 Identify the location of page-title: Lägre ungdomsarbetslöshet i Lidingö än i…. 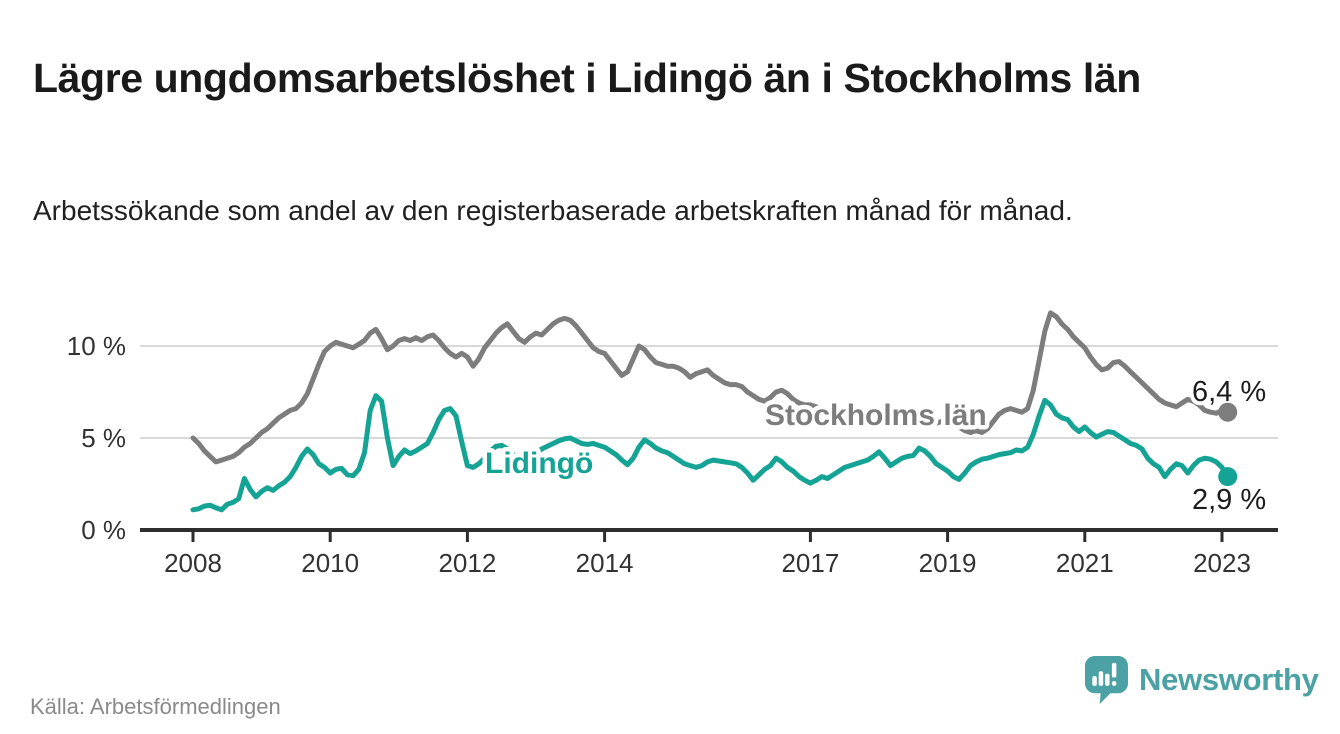
(587, 78).